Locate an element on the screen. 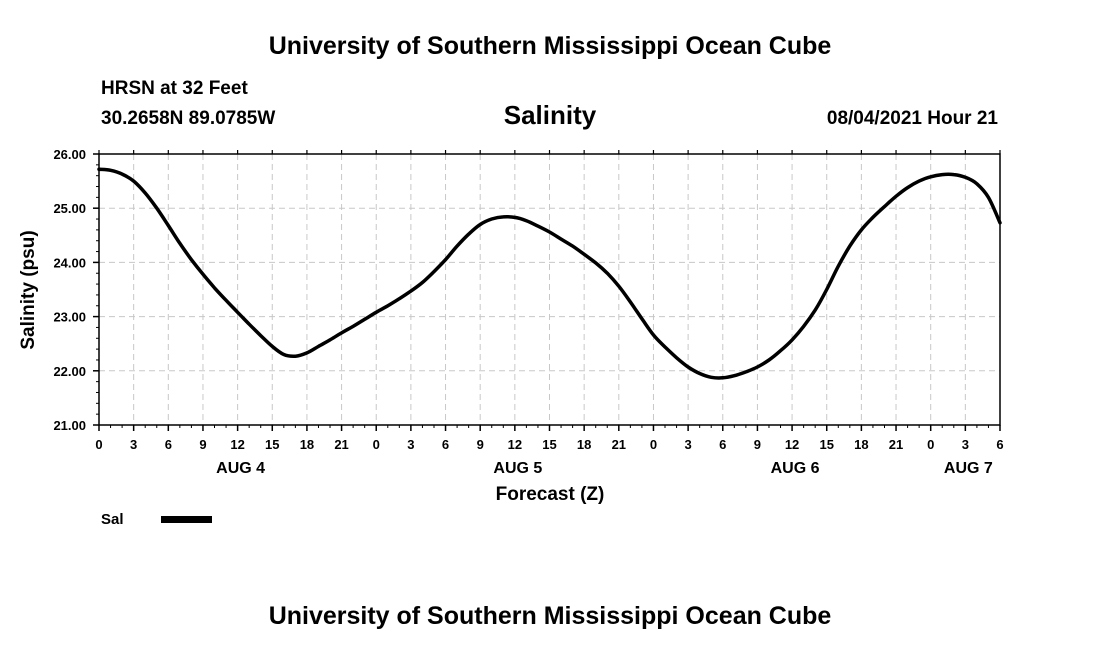  y-tick-label: 24.00 is located at coordinates (69, 262).